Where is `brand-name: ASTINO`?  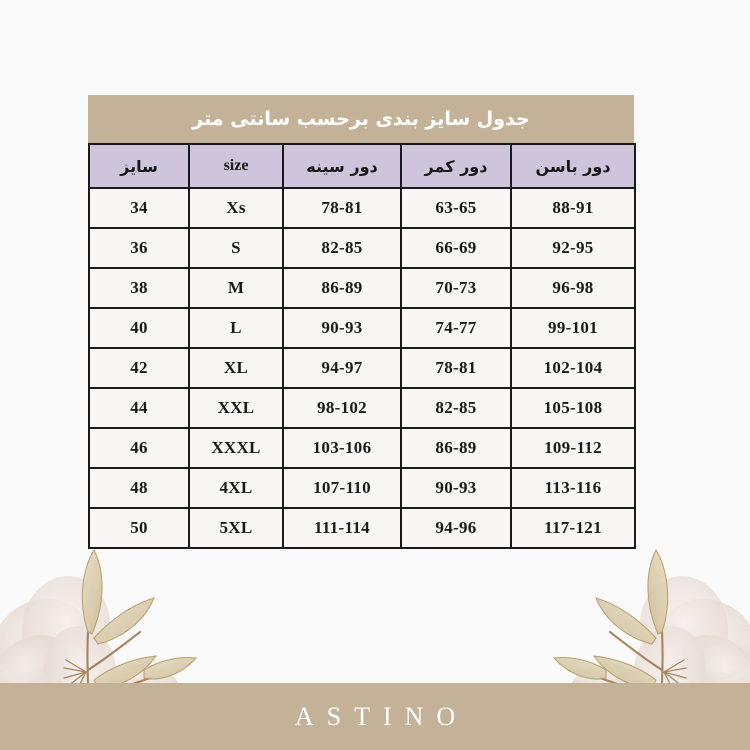 brand-name: ASTINO is located at coordinates (381, 716).